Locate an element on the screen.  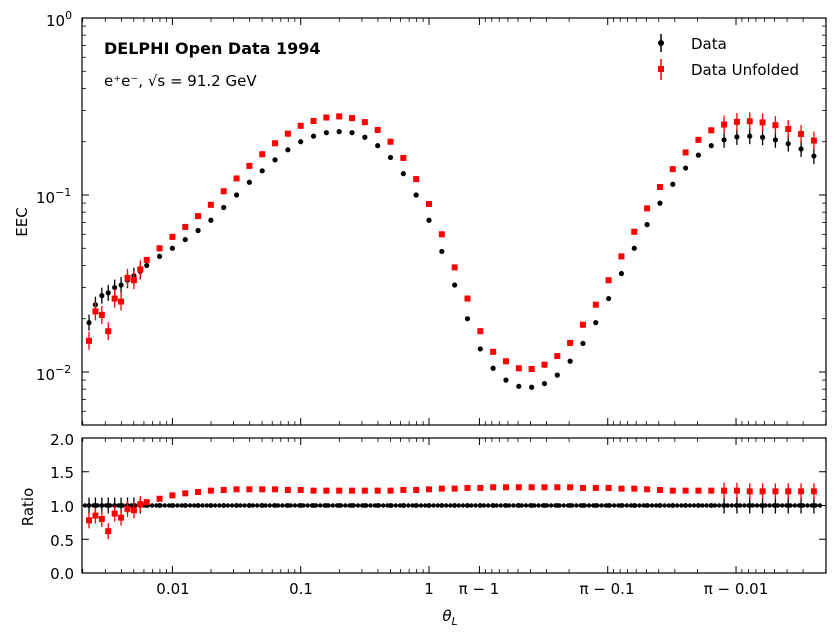
legend-entry-data: Data is located at coordinates (692, 43).